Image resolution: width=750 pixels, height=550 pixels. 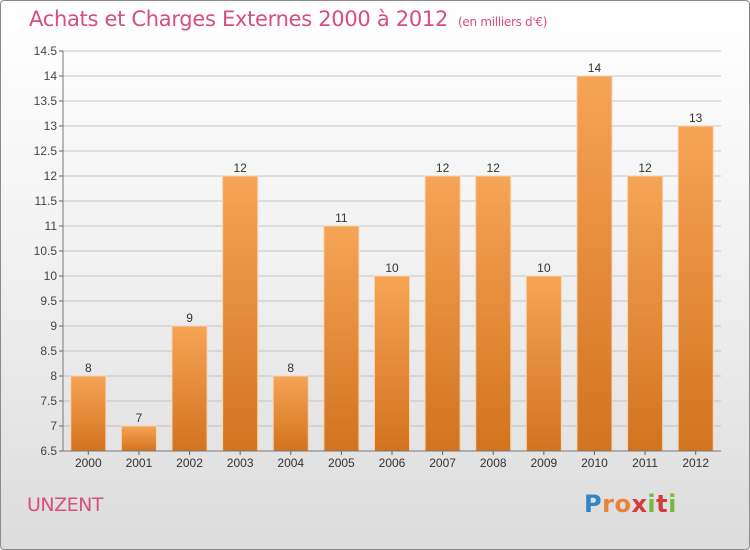 I want to click on y-tick-label: 12, so click(x=51, y=176).